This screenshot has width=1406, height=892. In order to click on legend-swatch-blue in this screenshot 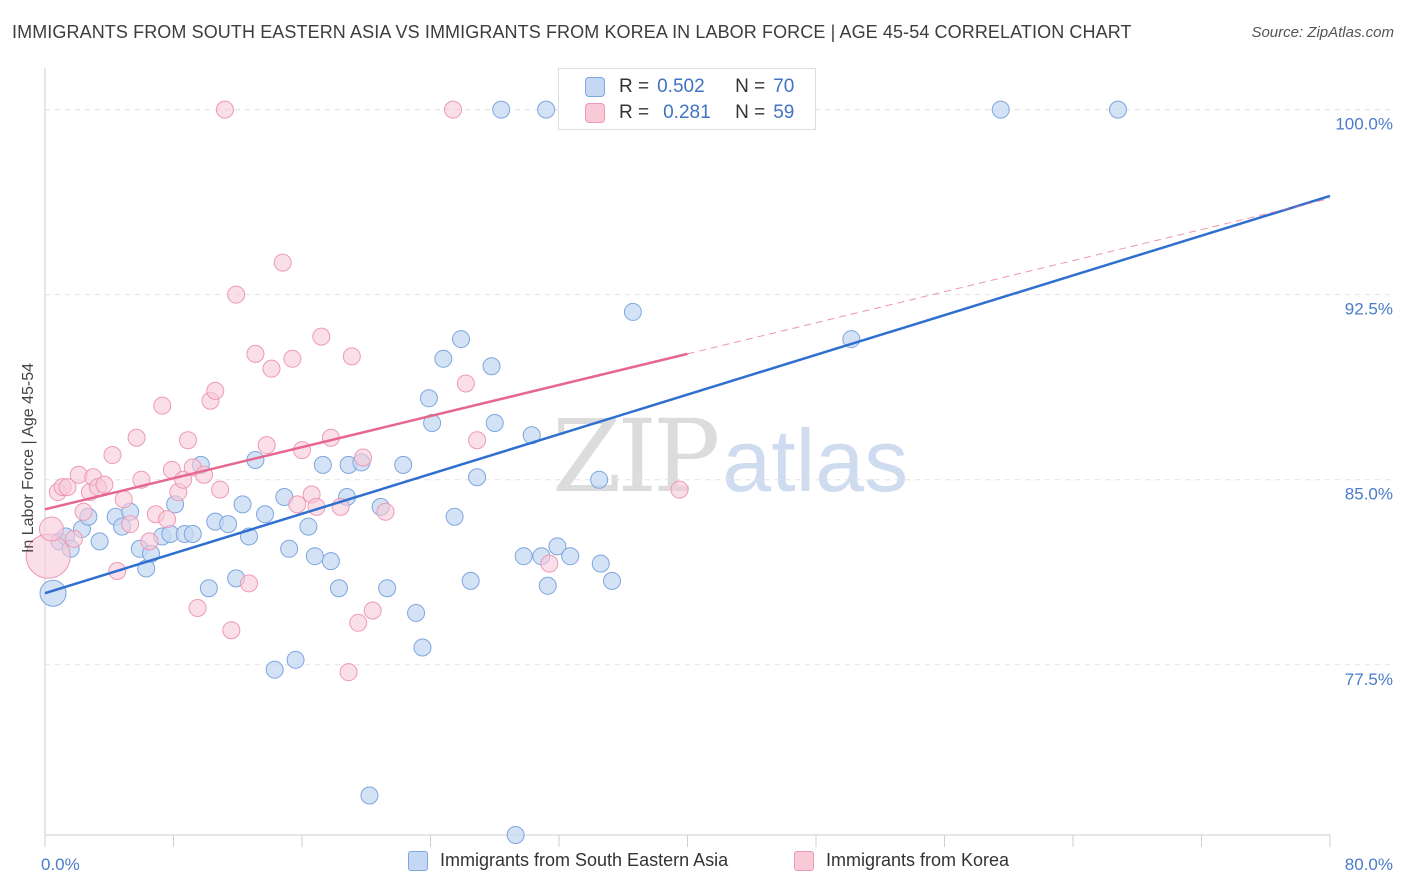, I will do `click(595, 87)`.